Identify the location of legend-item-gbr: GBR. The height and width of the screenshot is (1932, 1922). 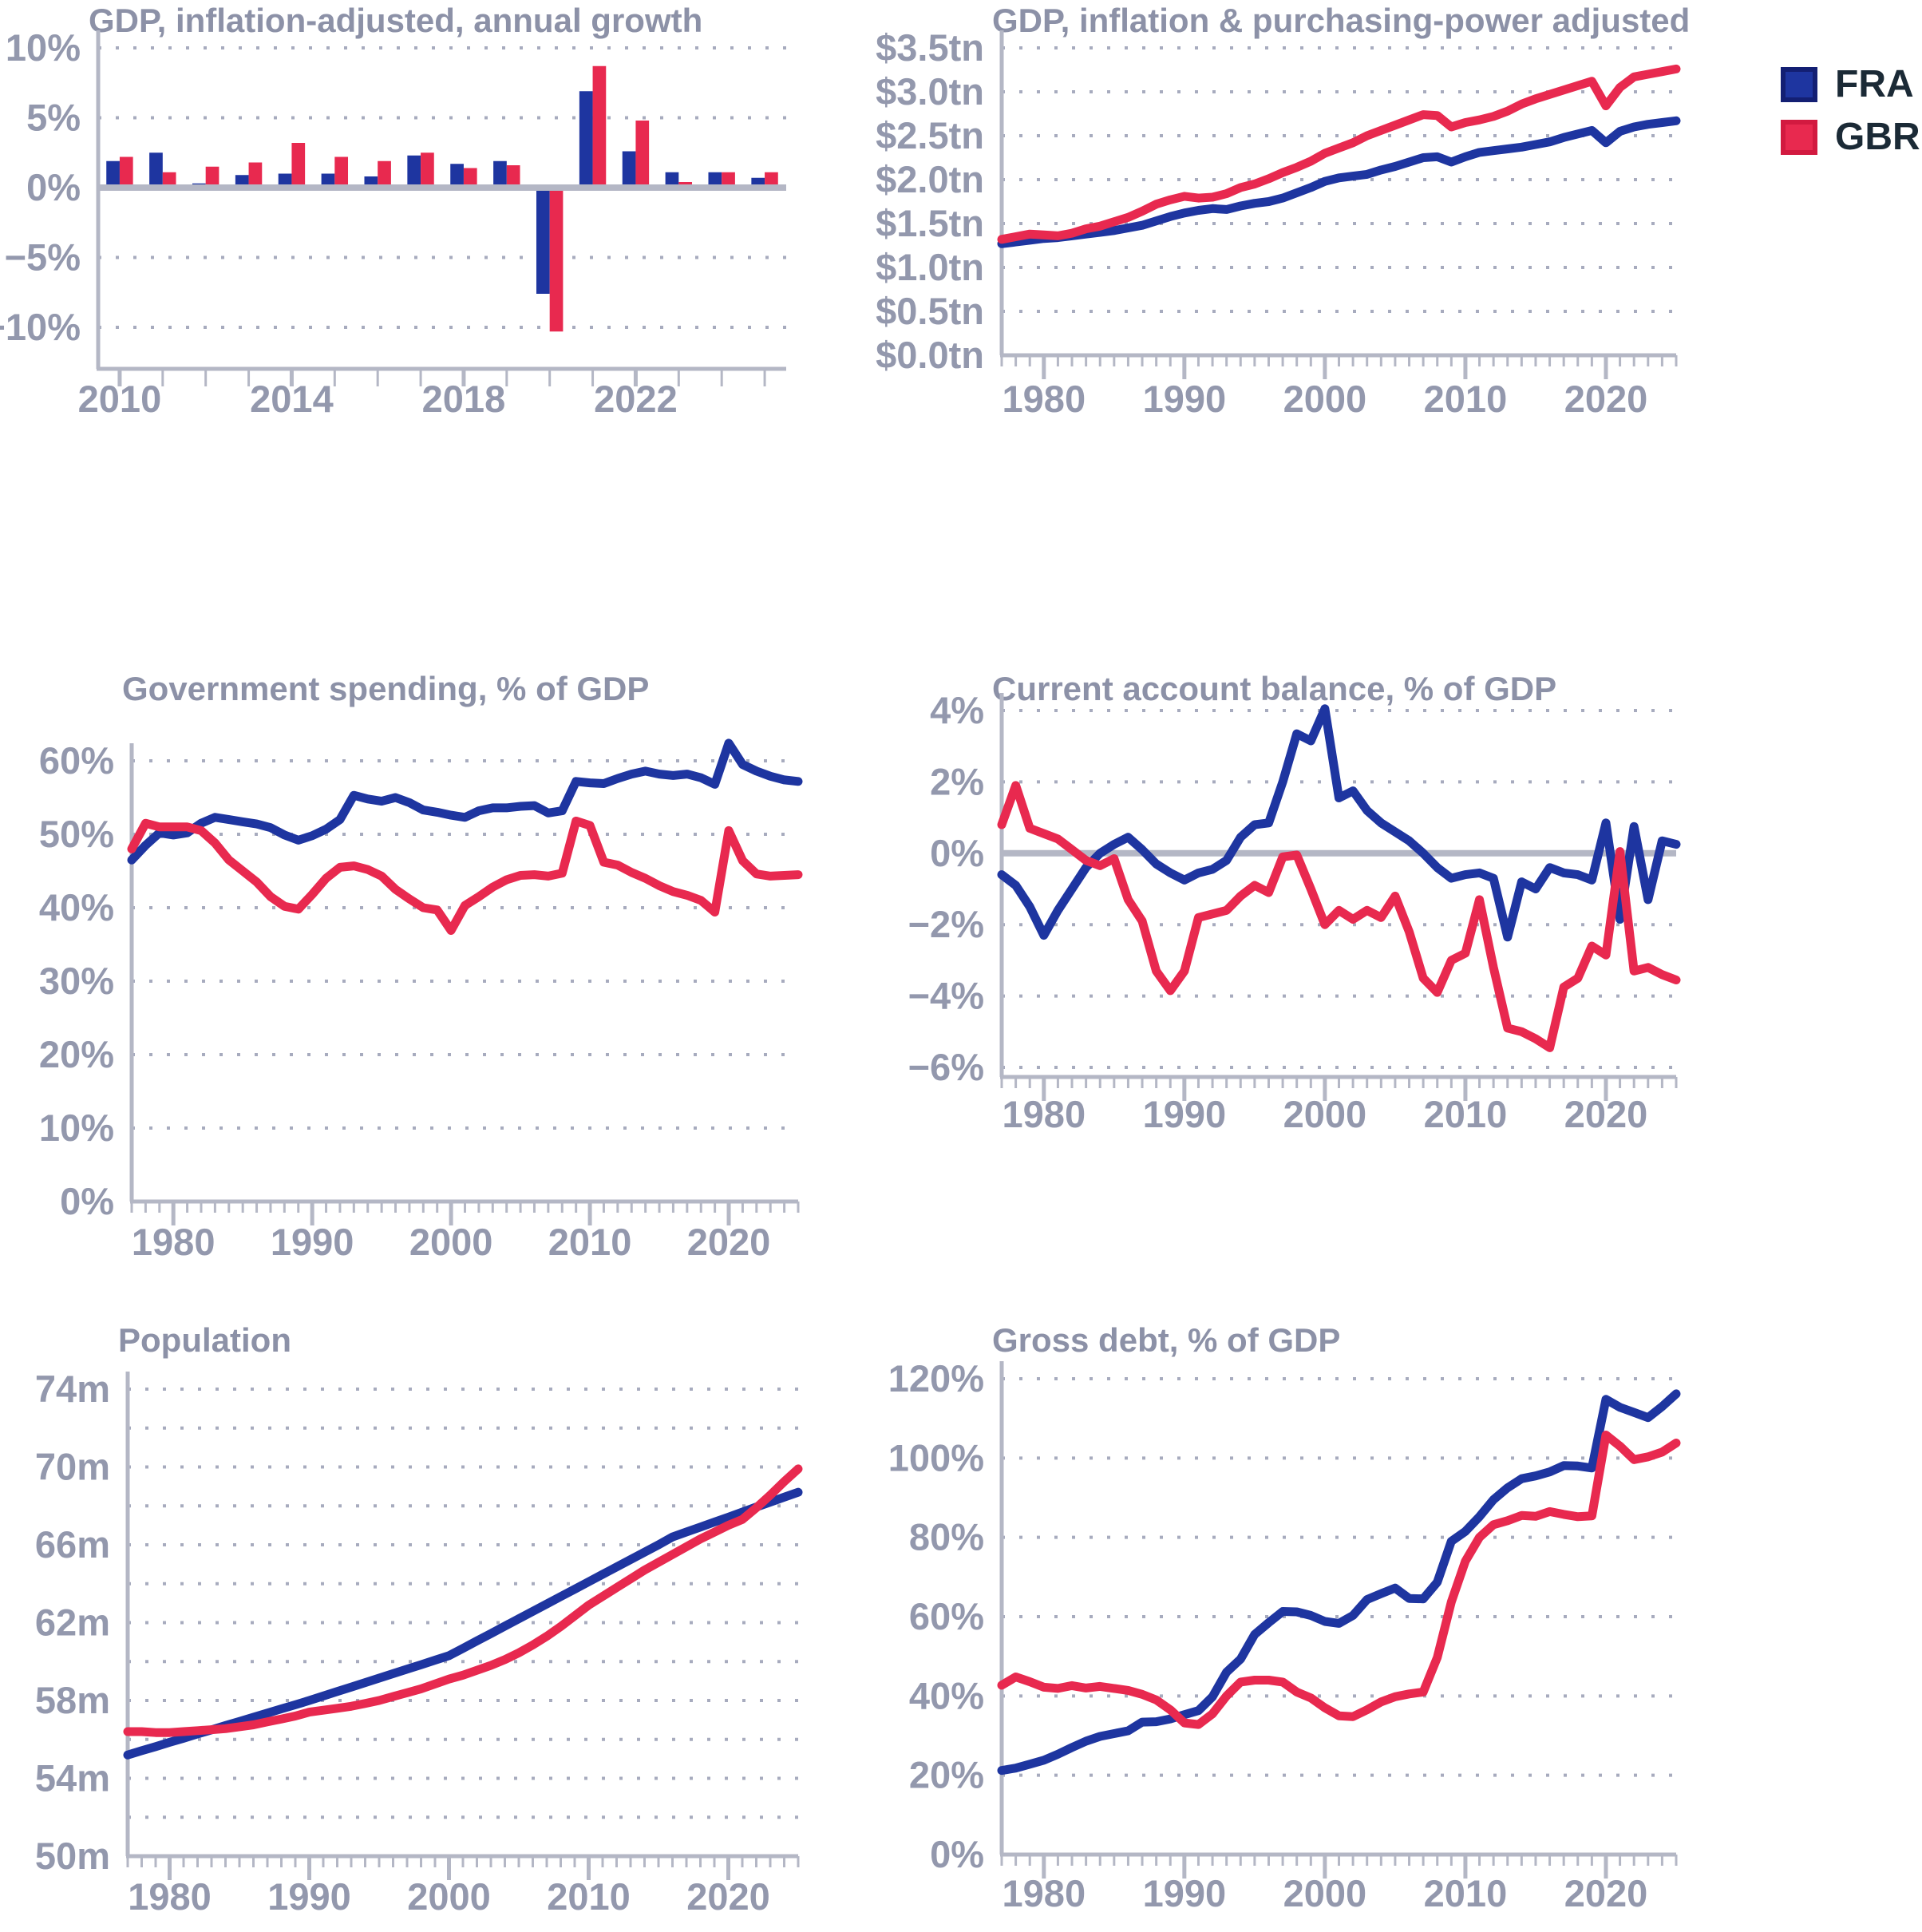
(1851, 137).